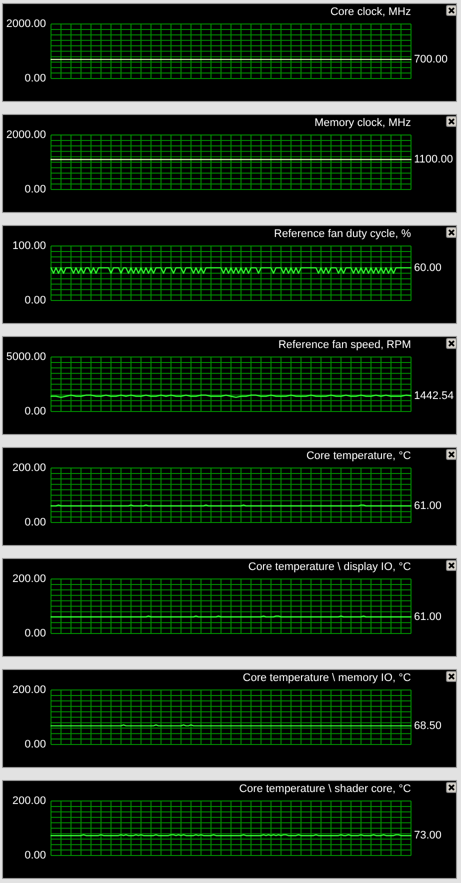  I want to click on chart-title: Memory clock, MHz, so click(362, 123).